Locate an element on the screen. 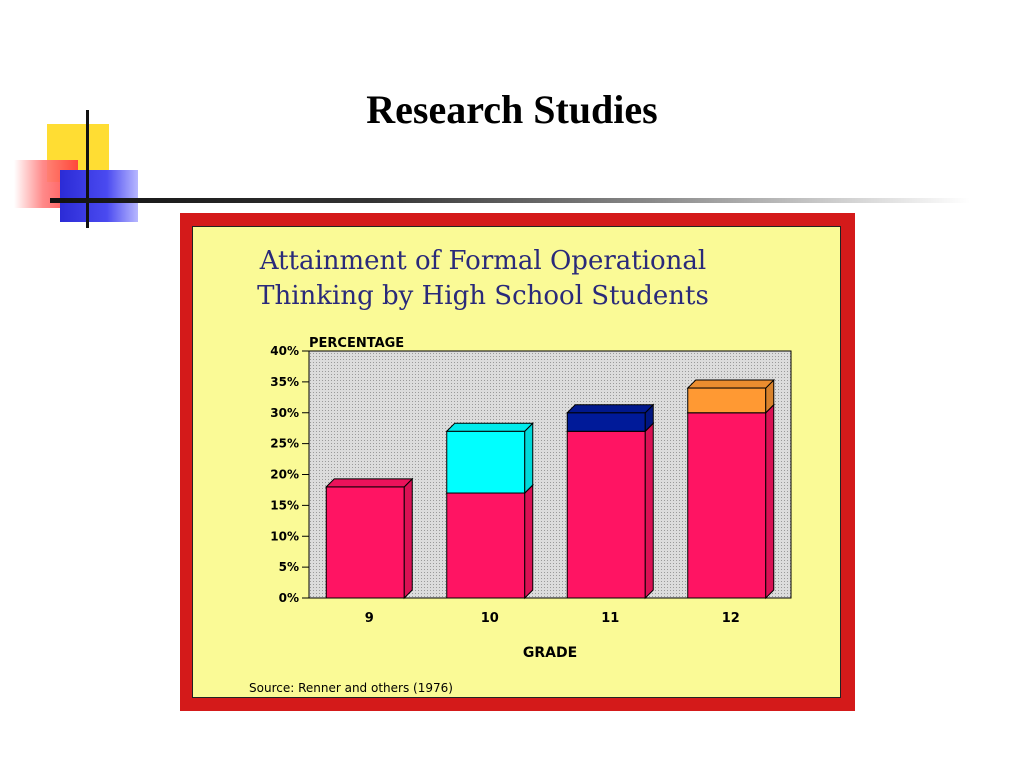  y-tick-label: 35% is located at coordinates (284, 382).